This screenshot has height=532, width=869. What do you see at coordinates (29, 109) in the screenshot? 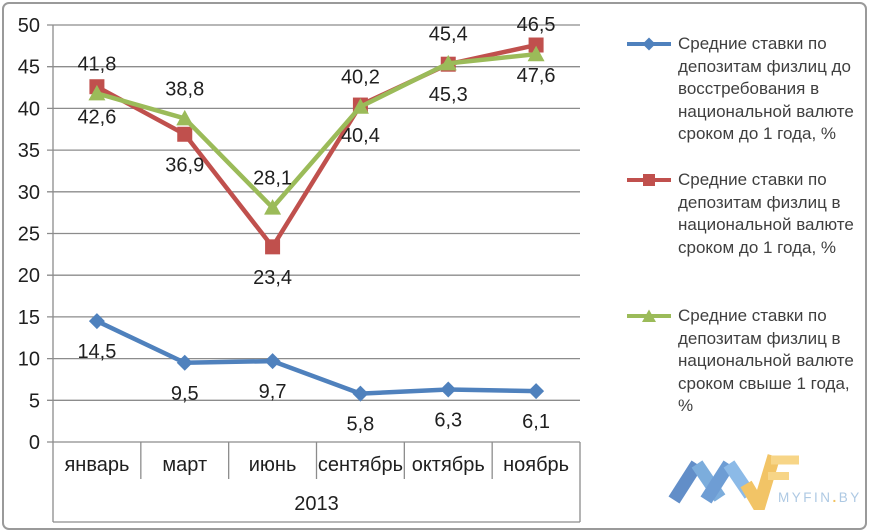
I see `svg-text: 40` at bounding box center [29, 109].